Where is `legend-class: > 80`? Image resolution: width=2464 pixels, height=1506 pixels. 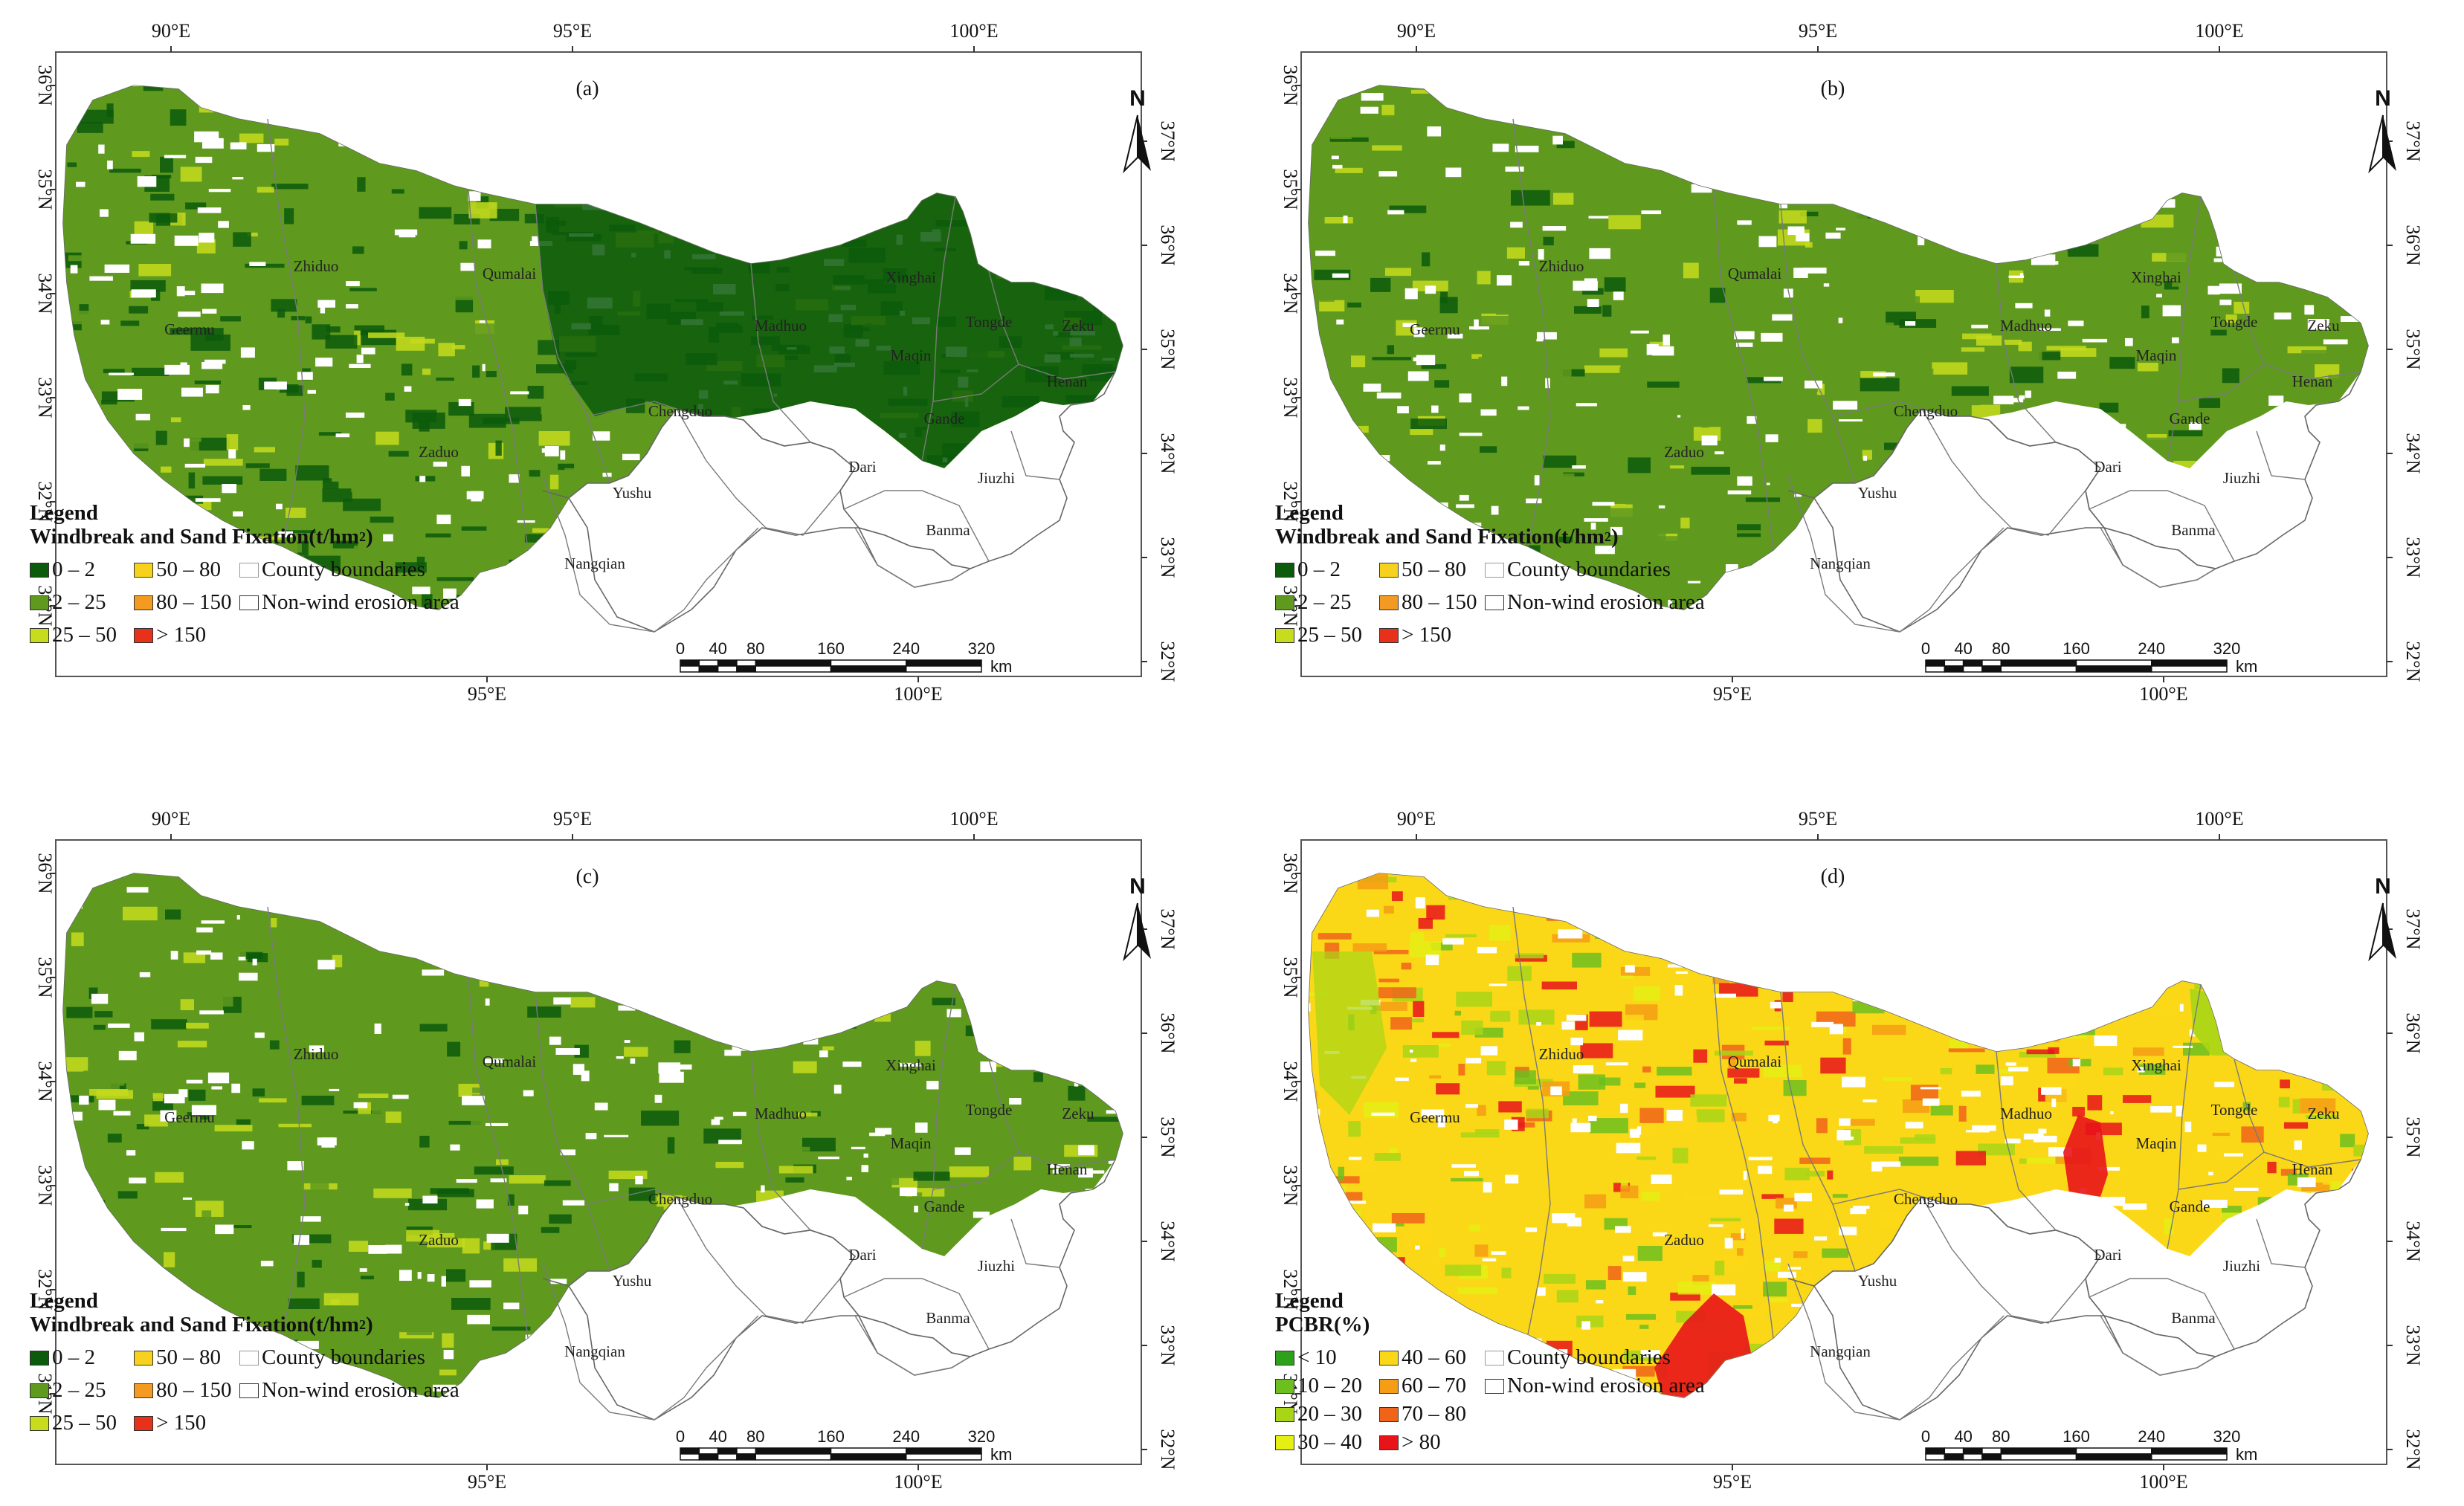
legend-class: > 80 is located at coordinates (1410, 1442).